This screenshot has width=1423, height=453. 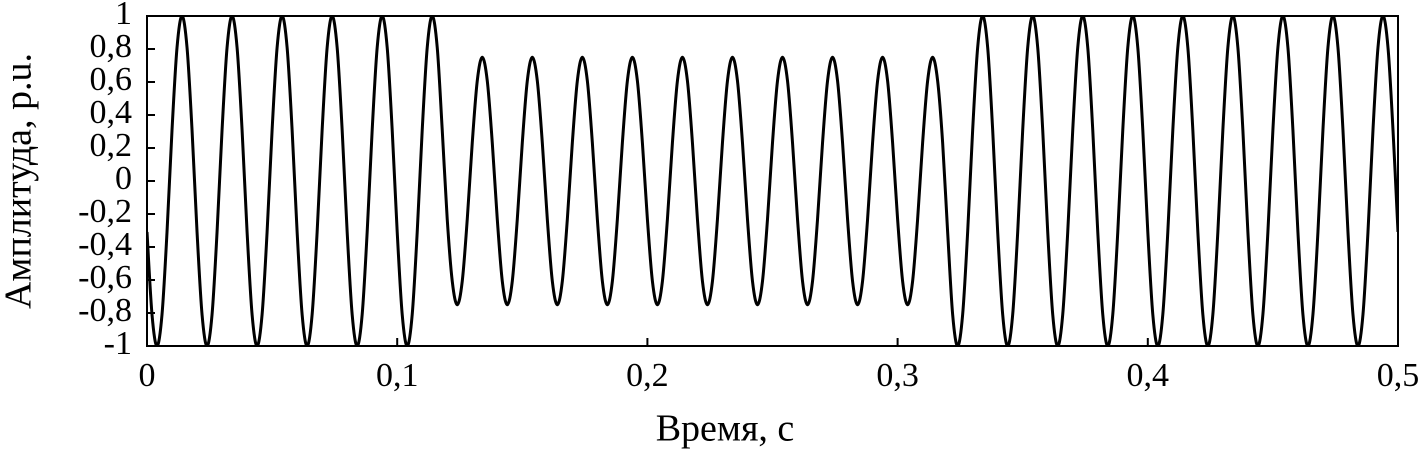 What do you see at coordinates (147, 375) in the screenshot?
I see `x-tick-label: 0` at bounding box center [147, 375].